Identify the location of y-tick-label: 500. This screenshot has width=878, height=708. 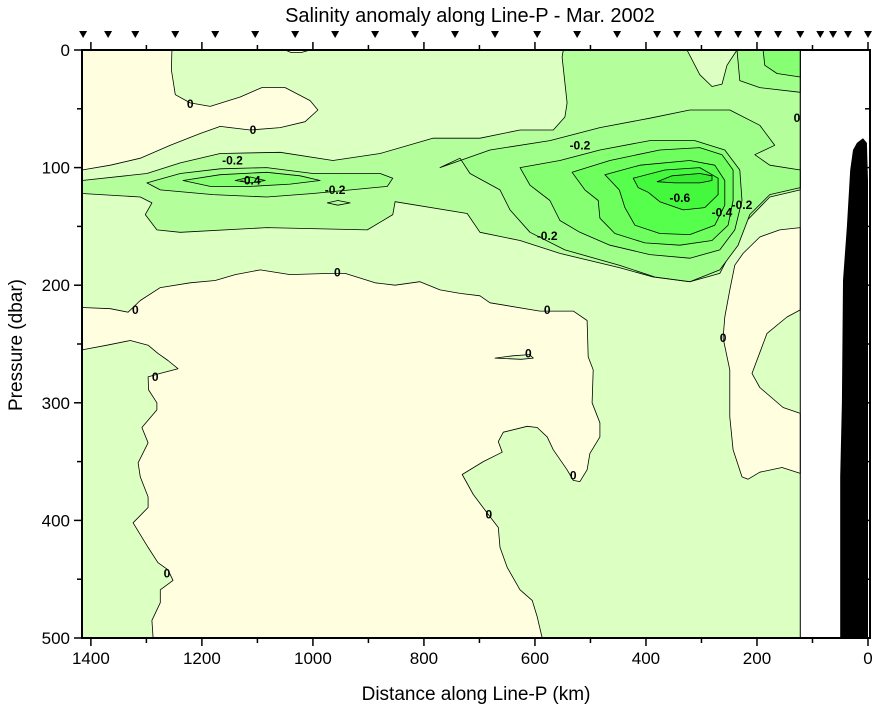
(56, 638).